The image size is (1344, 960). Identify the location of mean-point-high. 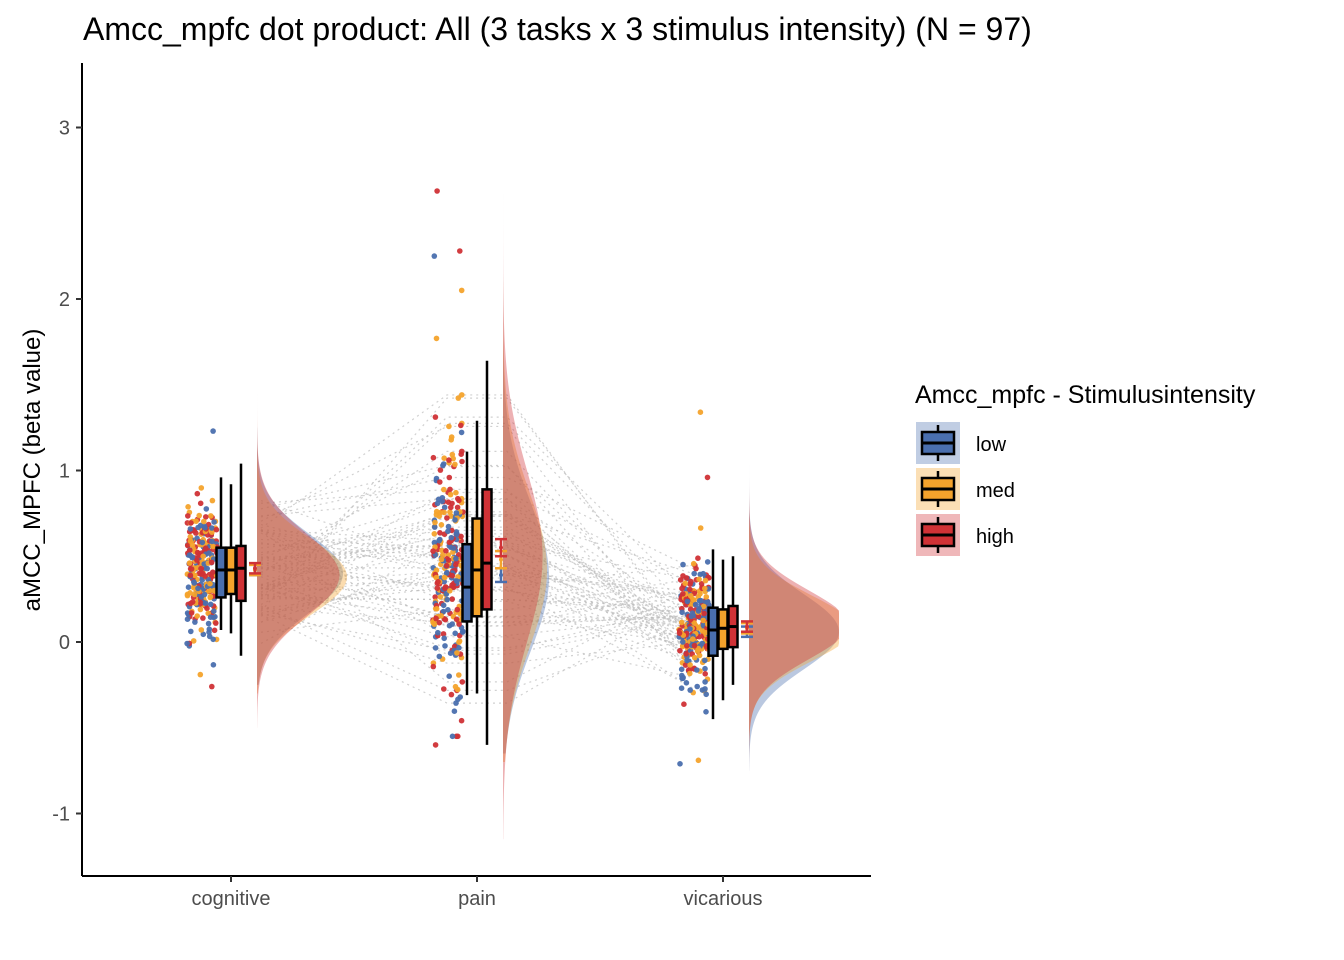
(747, 626).